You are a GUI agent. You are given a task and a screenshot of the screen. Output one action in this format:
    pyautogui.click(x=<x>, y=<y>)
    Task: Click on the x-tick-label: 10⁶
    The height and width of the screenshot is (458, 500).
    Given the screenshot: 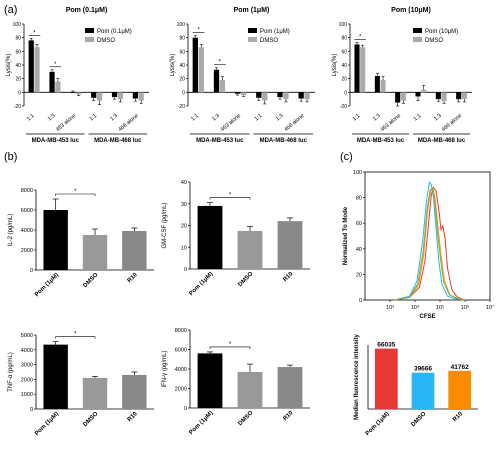 What is the action you would take?
    pyautogui.click(x=465, y=307)
    